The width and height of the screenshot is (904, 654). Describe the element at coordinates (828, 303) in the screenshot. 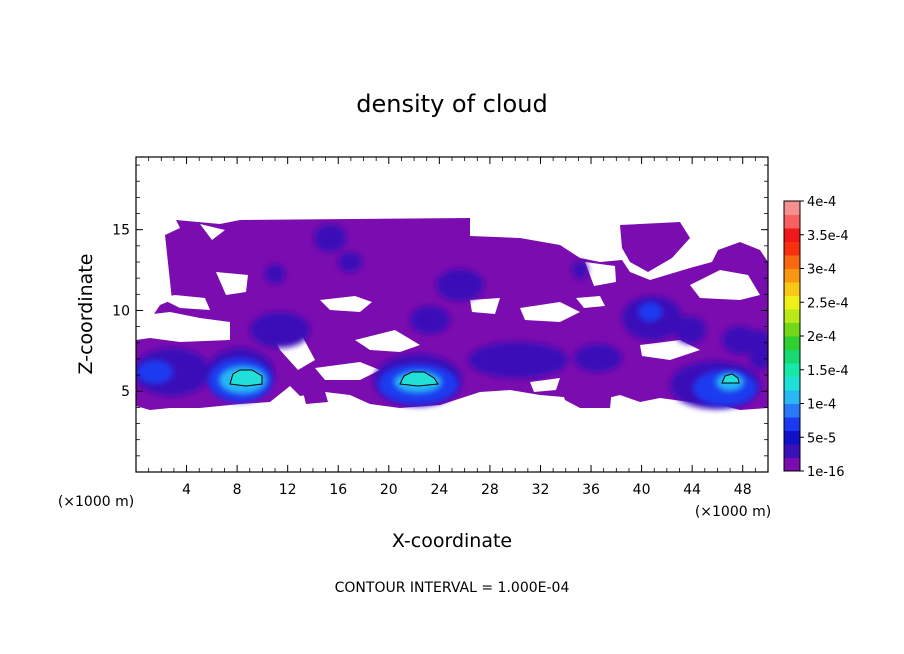

I see `colorbar-label: 2.5e-4` at that location.